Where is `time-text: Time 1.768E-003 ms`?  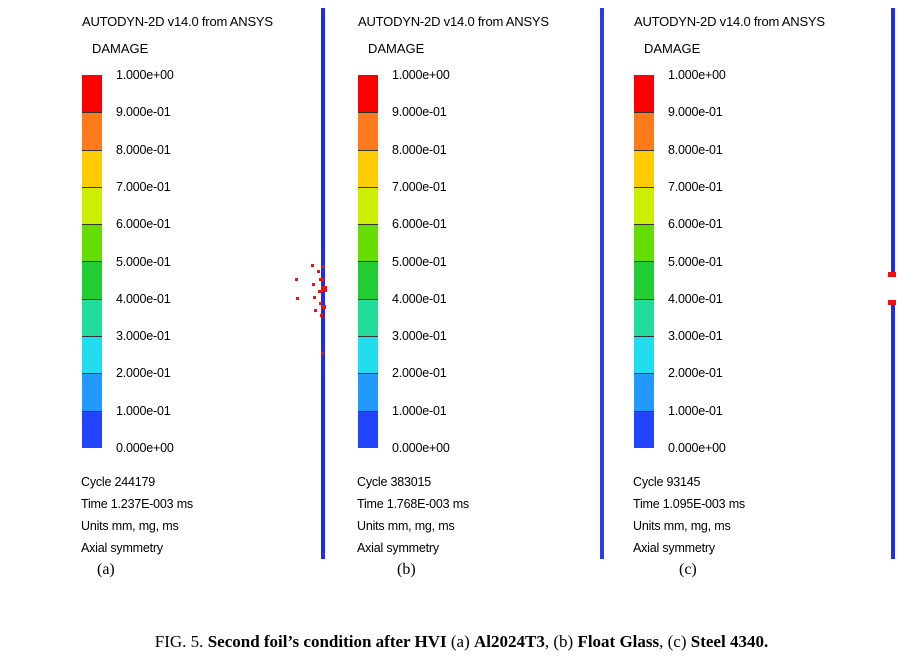
time-text: Time 1.768E-003 ms is located at coordinates (413, 504).